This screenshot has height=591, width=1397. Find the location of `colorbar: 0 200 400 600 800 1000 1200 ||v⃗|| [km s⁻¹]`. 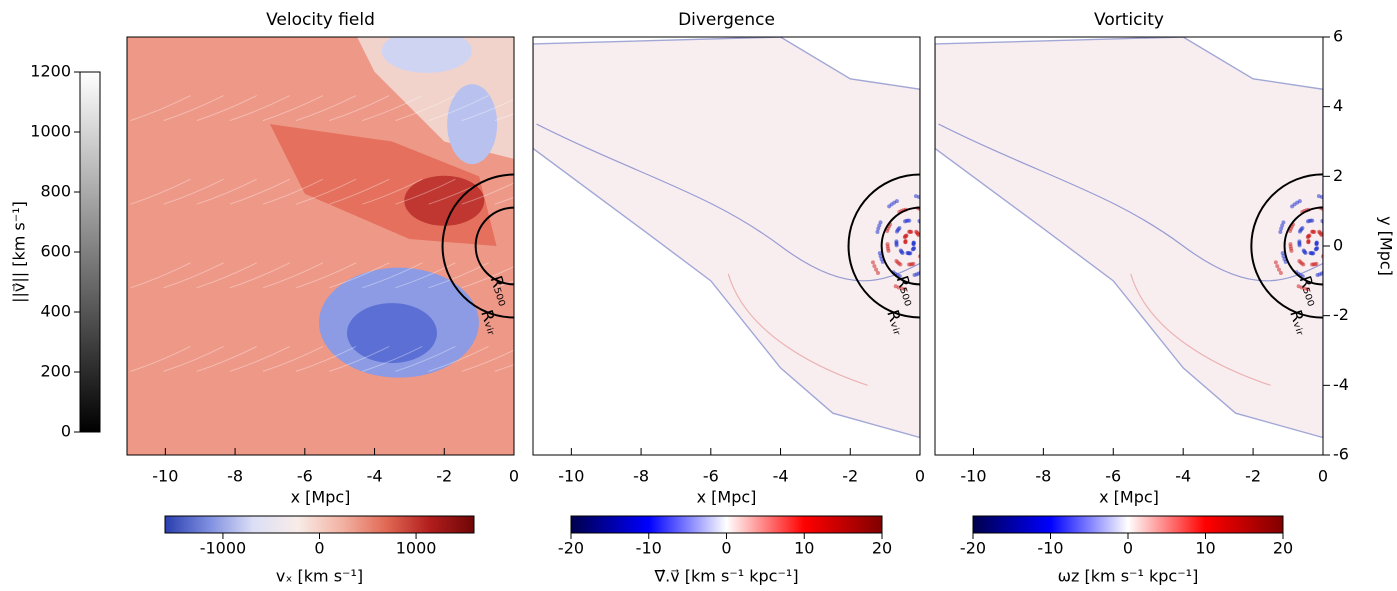

colorbar: 0 200 400 600 800 1000 1200 ||v⃗|| [km s⁻¹] is located at coordinates (55, 251).